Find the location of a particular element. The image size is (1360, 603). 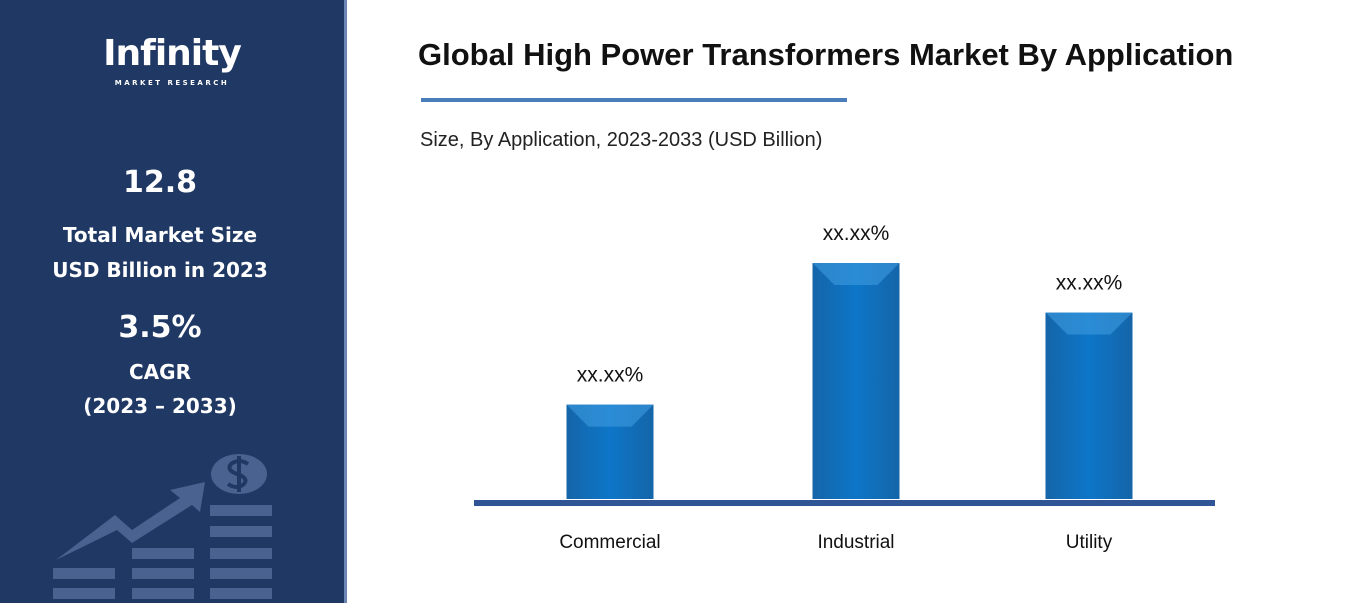

cagr-value: 3.5% is located at coordinates (160, 327).